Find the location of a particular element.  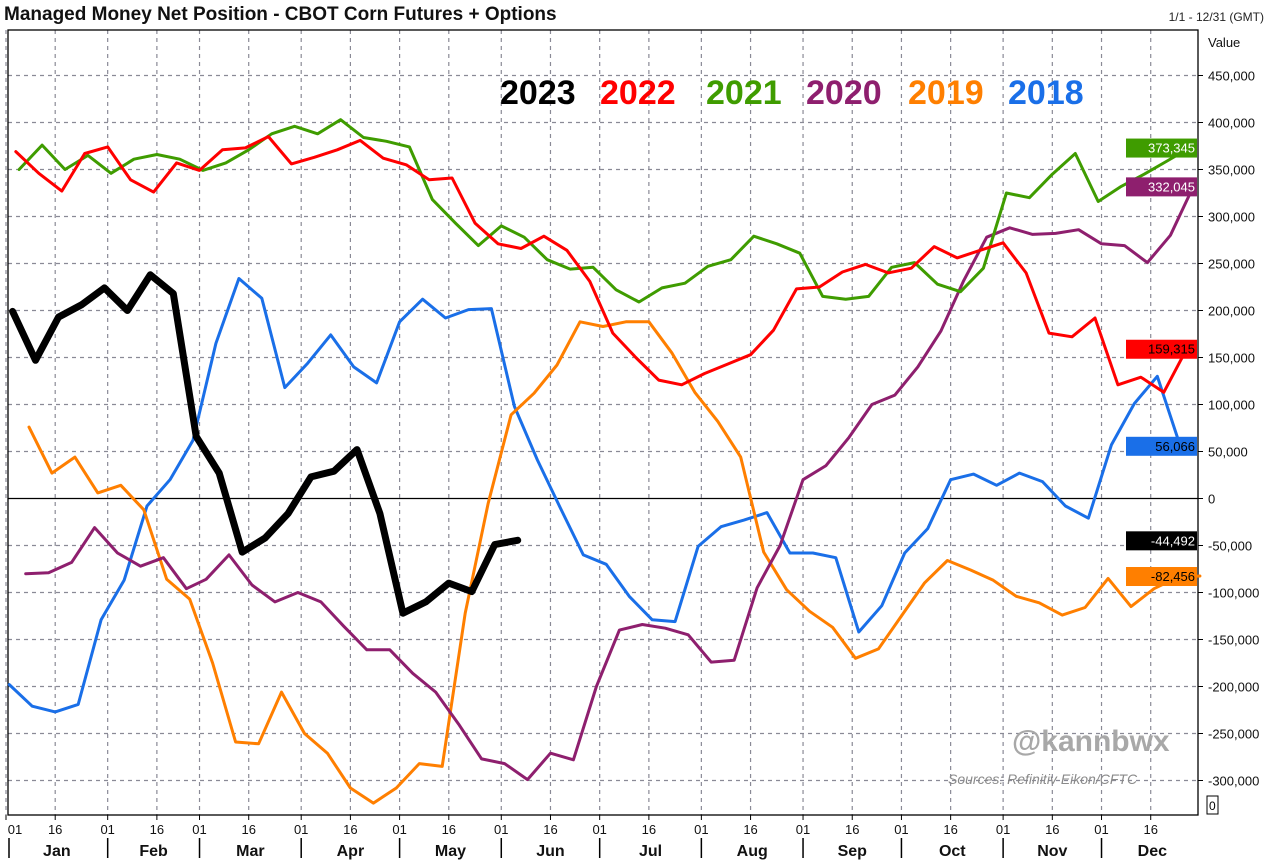

month-label: May is located at coordinates (450, 851).